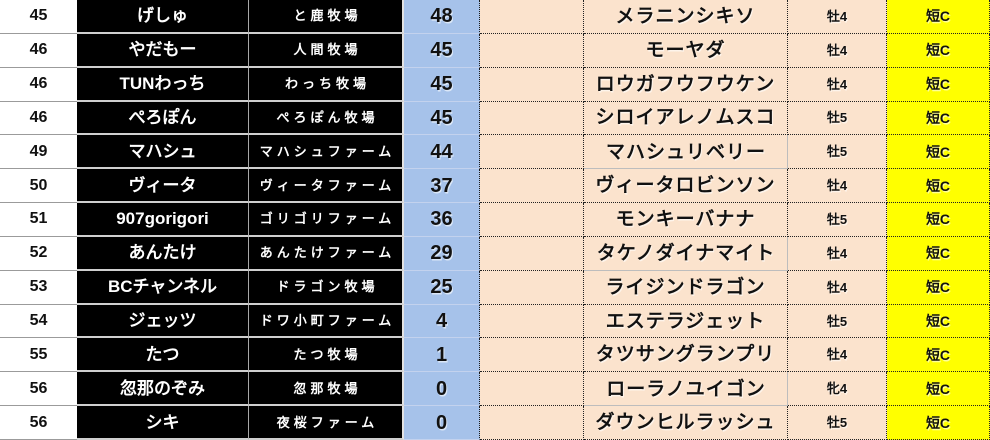 This screenshot has width=990, height=440. Describe the element at coordinates (442, 355) in the screenshot. I see `points-cell: 1` at that location.